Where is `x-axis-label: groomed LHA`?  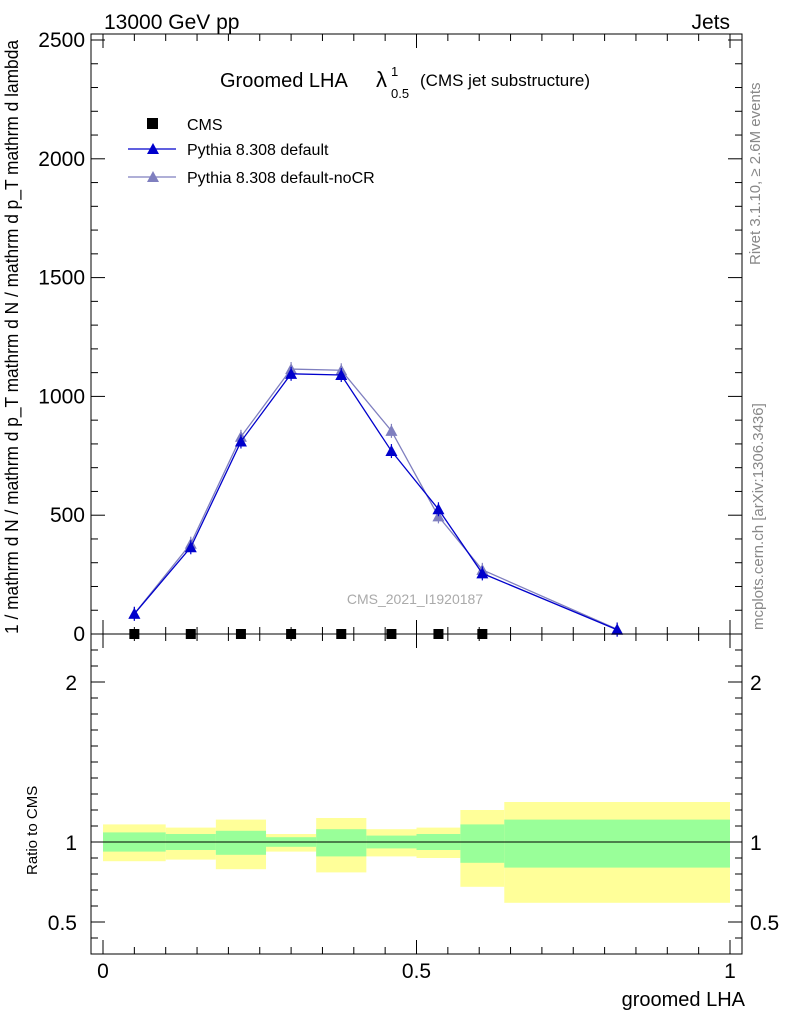
x-axis-label: groomed LHA is located at coordinates (684, 1000).